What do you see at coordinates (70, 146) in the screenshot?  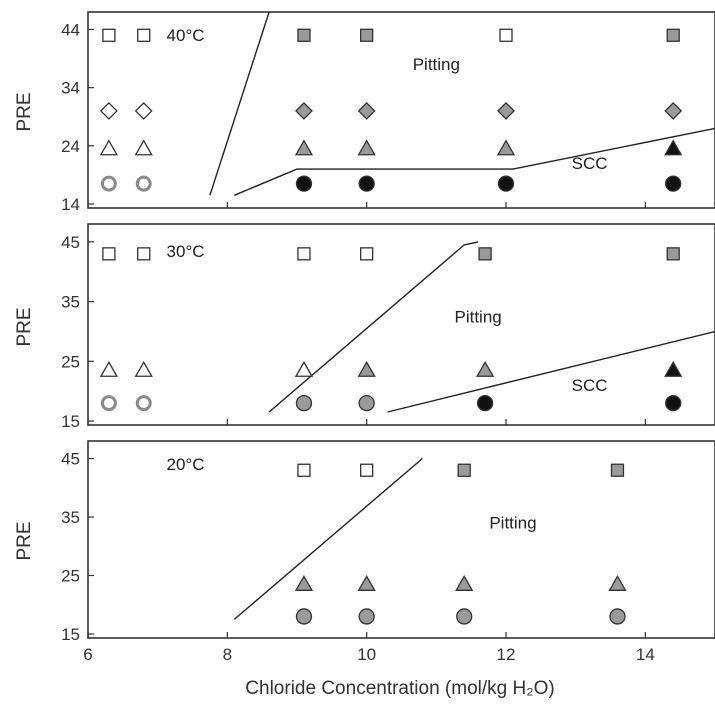 I see `y-tick-label: 24` at bounding box center [70, 146].